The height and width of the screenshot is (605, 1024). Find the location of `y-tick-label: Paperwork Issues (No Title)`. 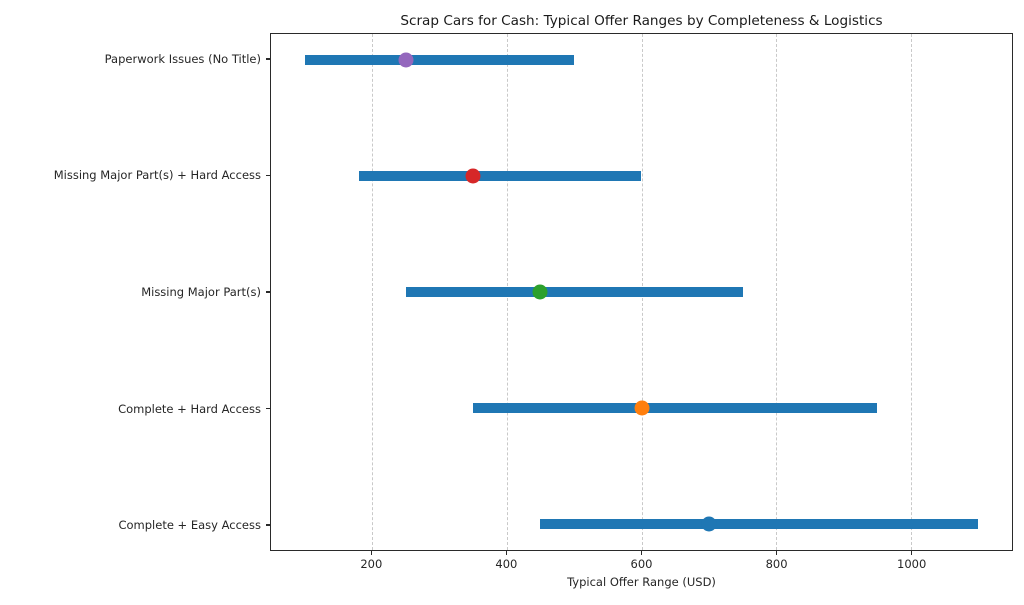

y-tick-label: Paperwork Issues (No Title) is located at coordinates (182, 58).